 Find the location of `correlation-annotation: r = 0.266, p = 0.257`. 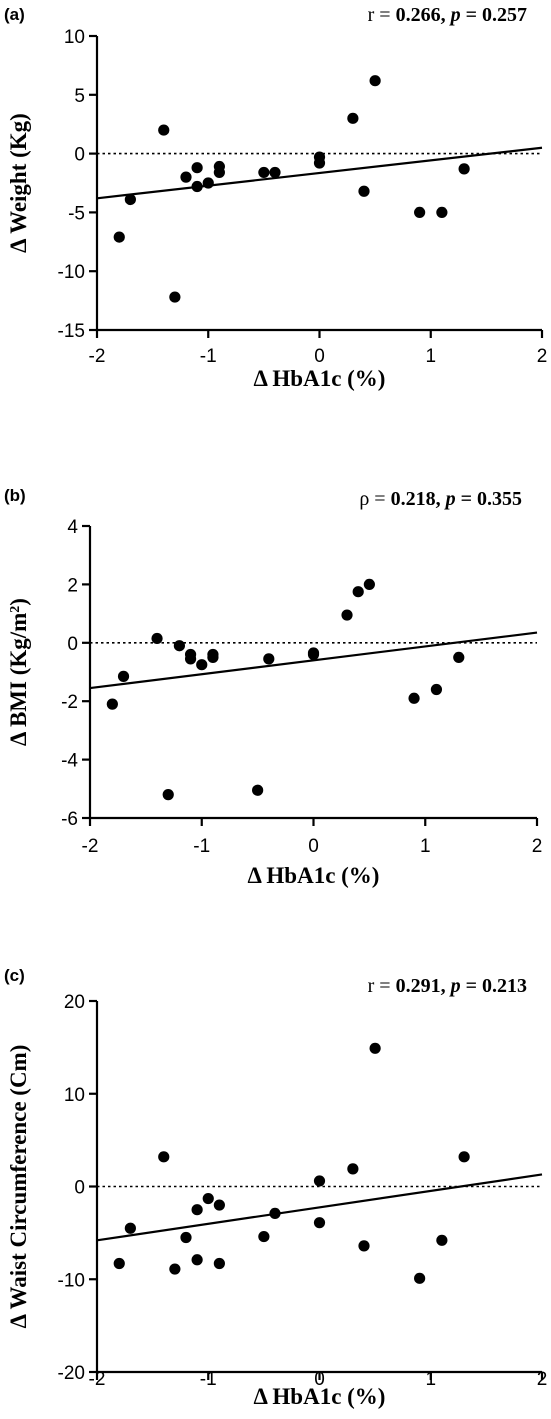

correlation-annotation: r = 0.266, p = 0.257 is located at coordinates (447, 15).